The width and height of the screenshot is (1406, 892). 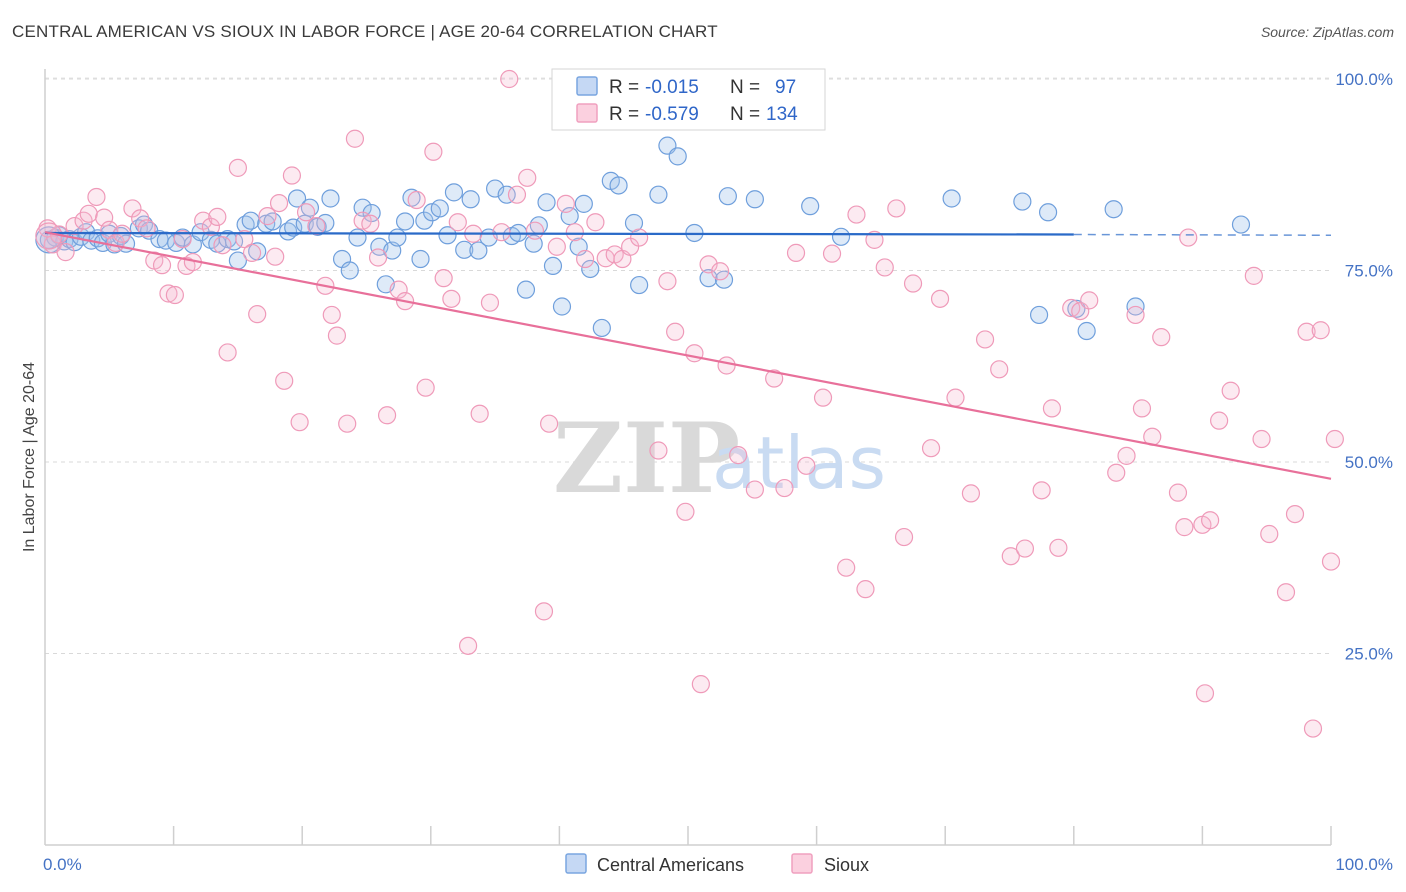 What do you see at coordinates (587, 113) in the screenshot?
I see `legend-swatch-sioux` at bounding box center [587, 113].